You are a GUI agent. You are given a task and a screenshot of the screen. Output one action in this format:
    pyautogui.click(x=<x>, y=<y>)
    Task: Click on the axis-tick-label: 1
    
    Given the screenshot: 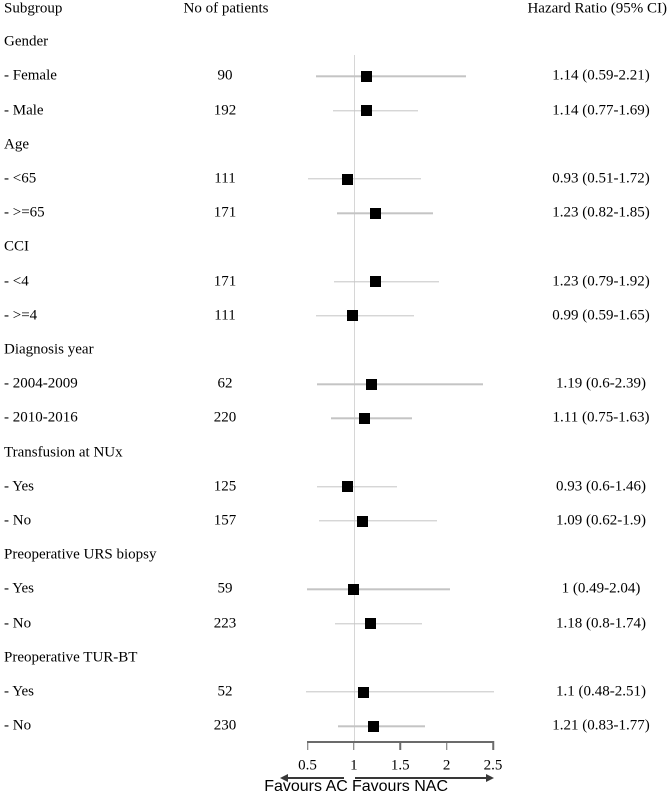 What is the action you would take?
    pyautogui.click(x=354, y=765)
    